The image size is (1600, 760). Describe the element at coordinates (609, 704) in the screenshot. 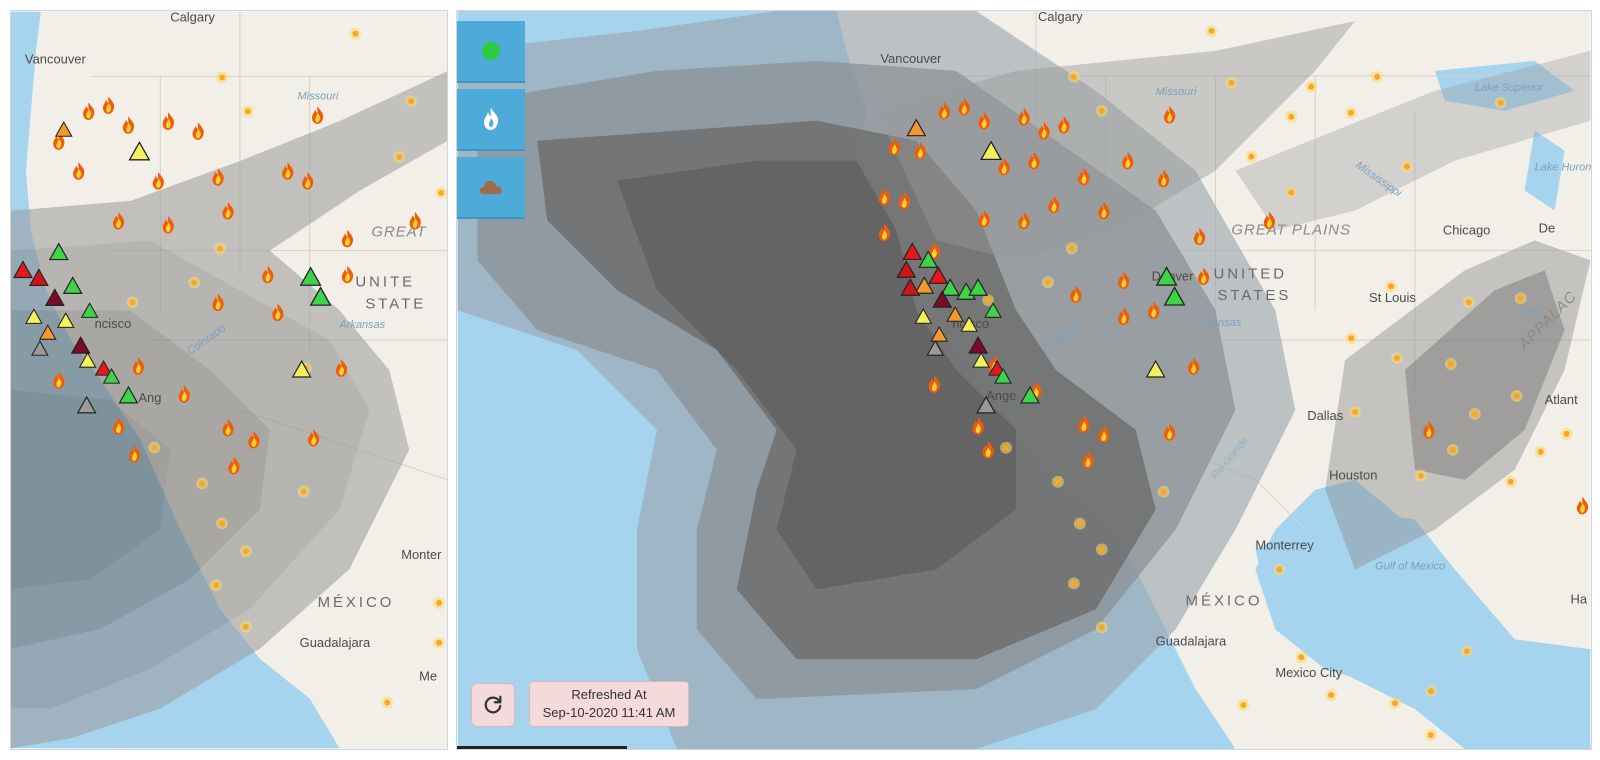

I see `refresh-status: Refreshed At Sep-10-2020 11:41 AM` at that location.